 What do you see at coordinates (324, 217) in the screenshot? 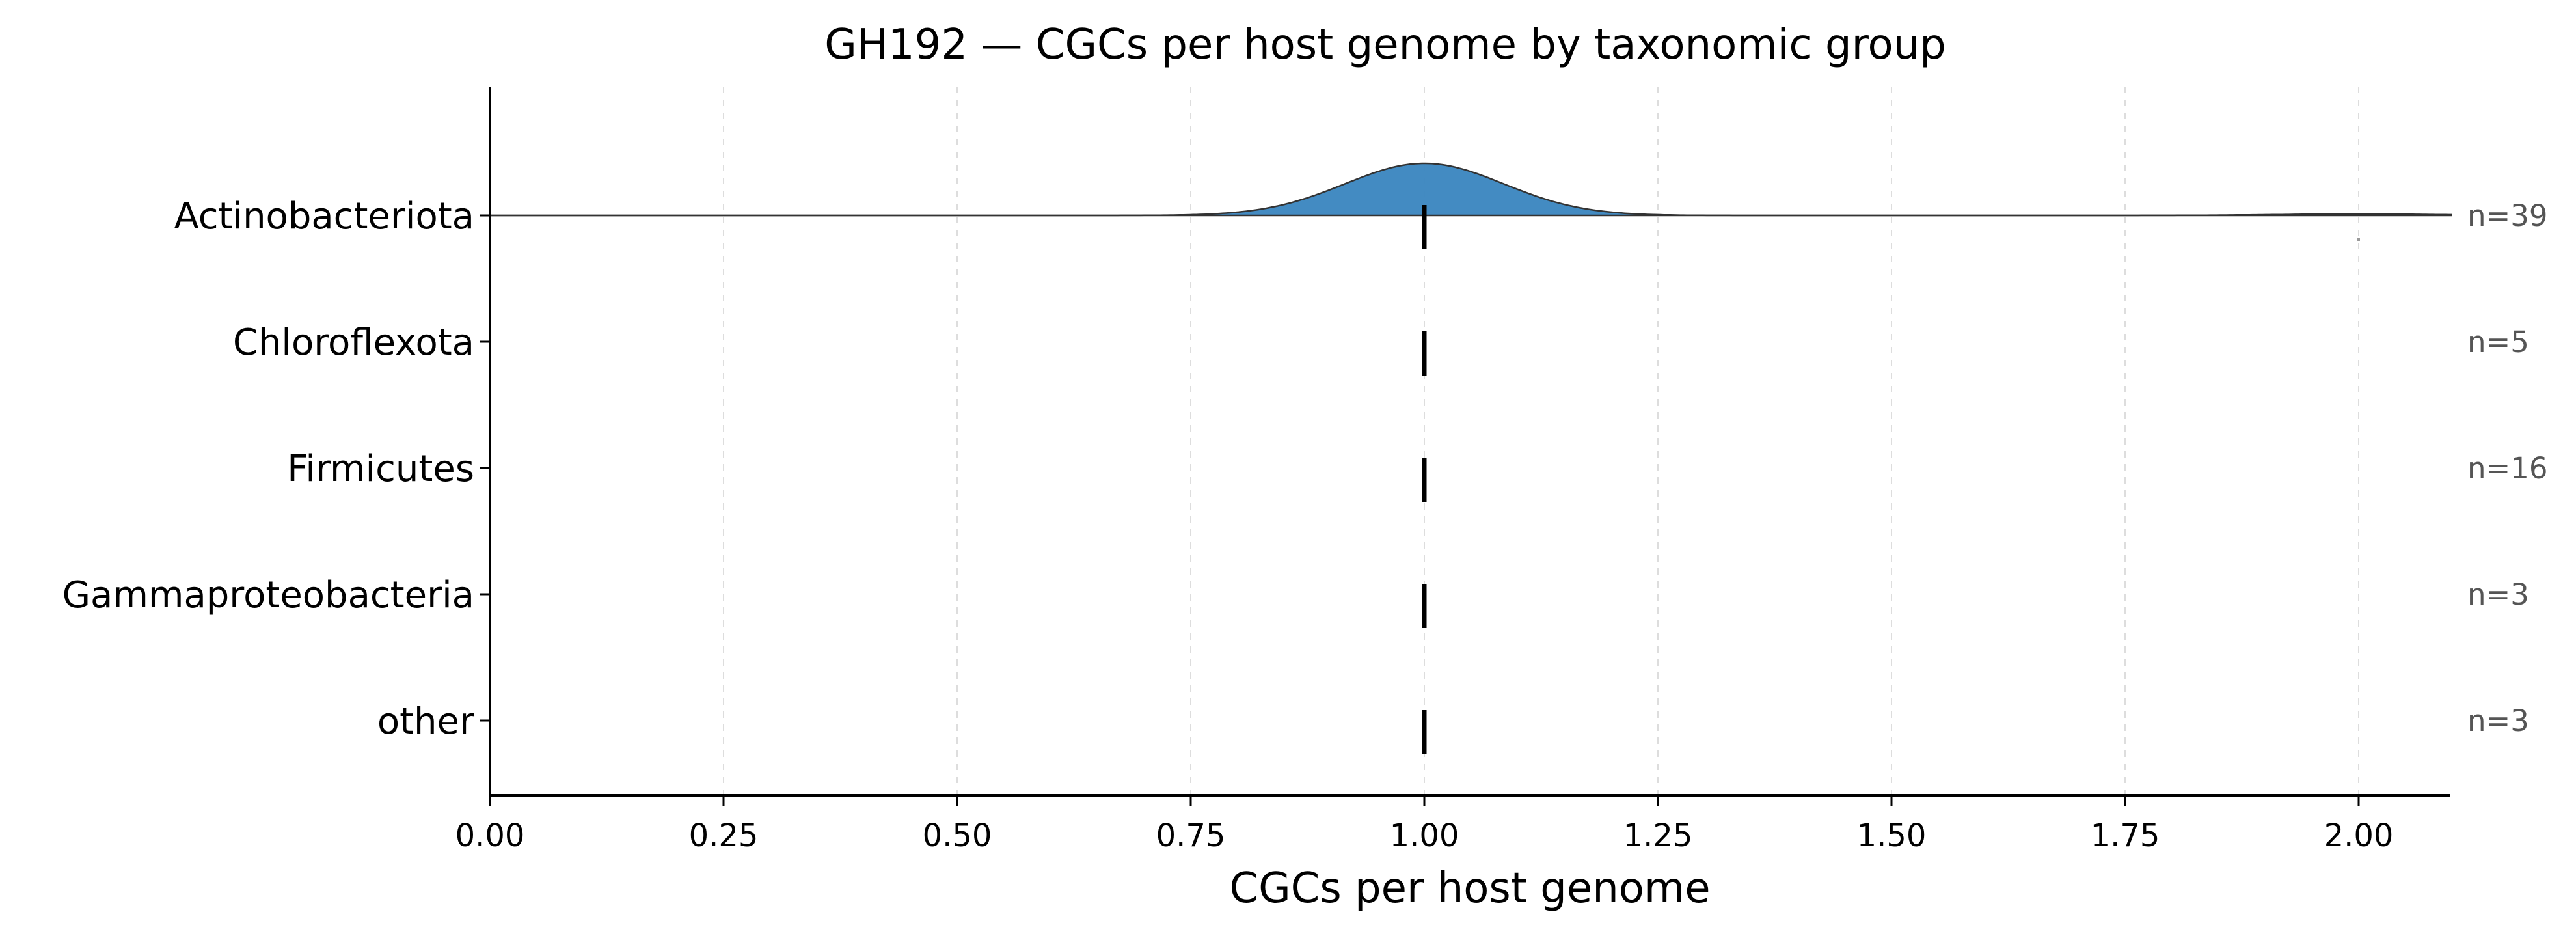
I see `y-tick-label: Actinobacteriota` at bounding box center [324, 217].